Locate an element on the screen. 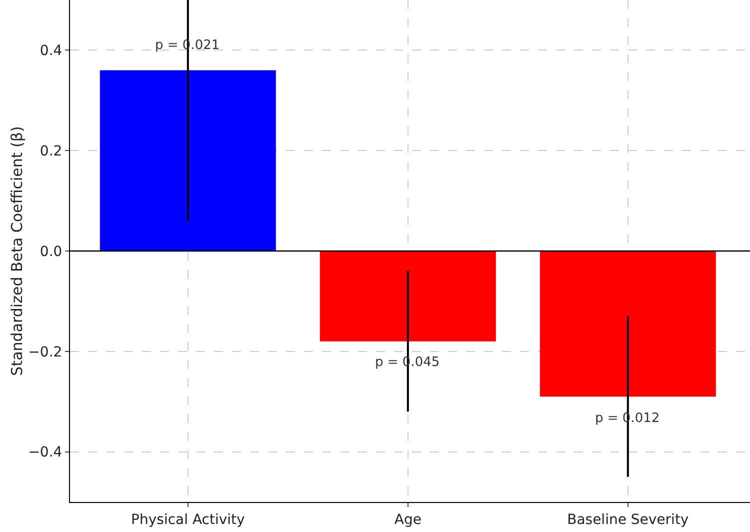 The height and width of the screenshot is (532, 750). x-tick-label: Baseline Severity is located at coordinates (628, 520).